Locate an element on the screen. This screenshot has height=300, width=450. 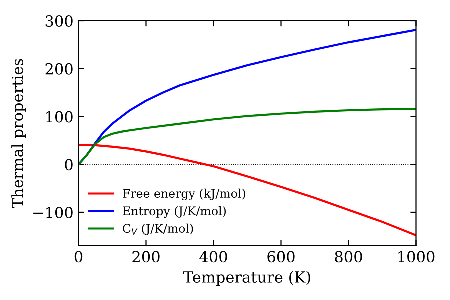
x-tick-label: 200 is located at coordinates (146, 257).